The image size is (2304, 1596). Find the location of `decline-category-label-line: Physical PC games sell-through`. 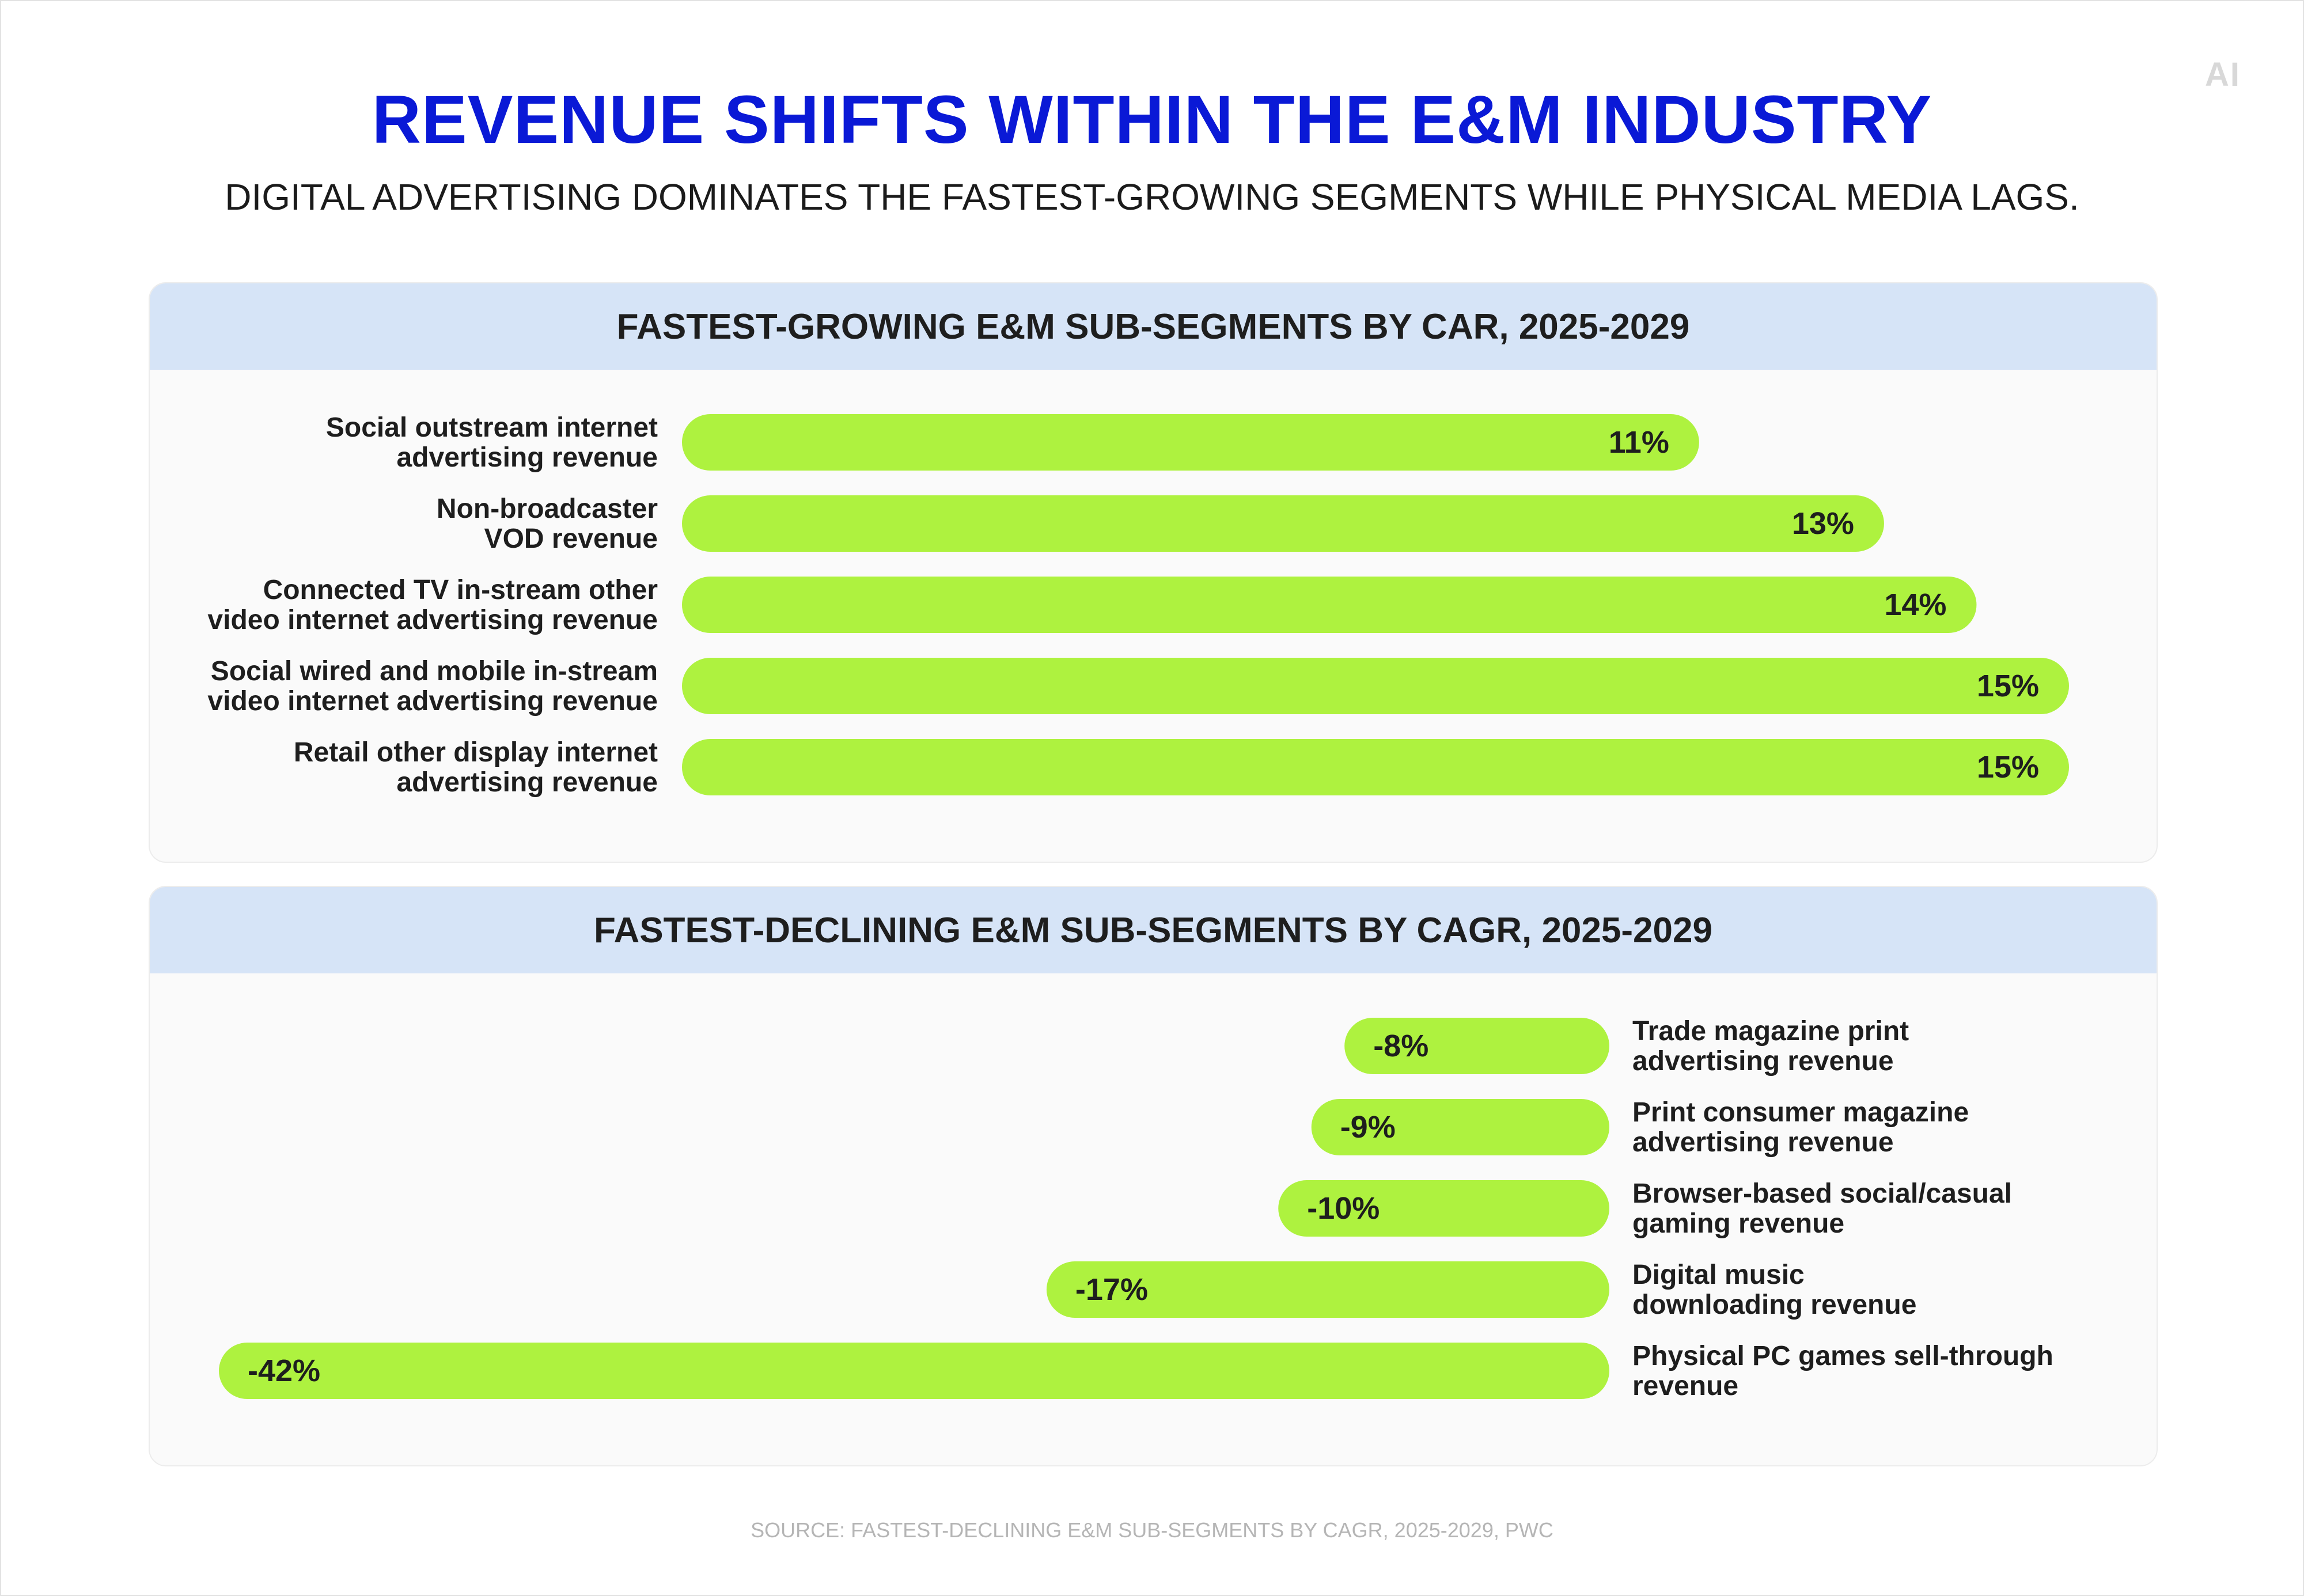

decline-category-label-line: Physical PC games sell-through is located at coordinates (1842, 1356).